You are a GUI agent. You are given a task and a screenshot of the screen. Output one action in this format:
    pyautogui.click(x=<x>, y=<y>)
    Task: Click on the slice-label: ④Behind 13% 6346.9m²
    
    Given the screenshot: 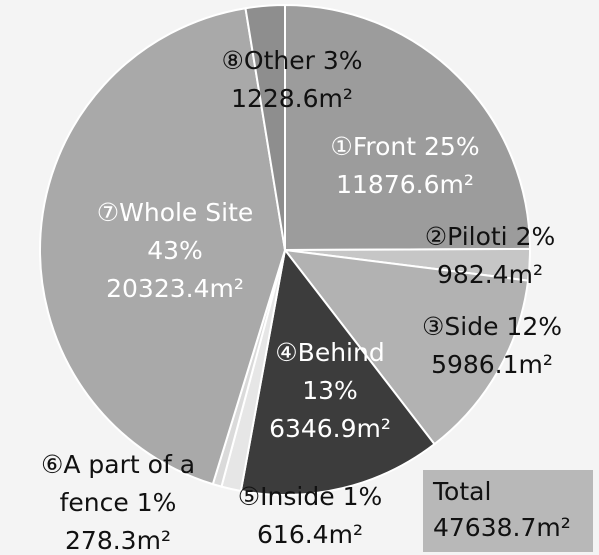 What is the action you would take?
    pyautogui.click(x=330, y=391)
    